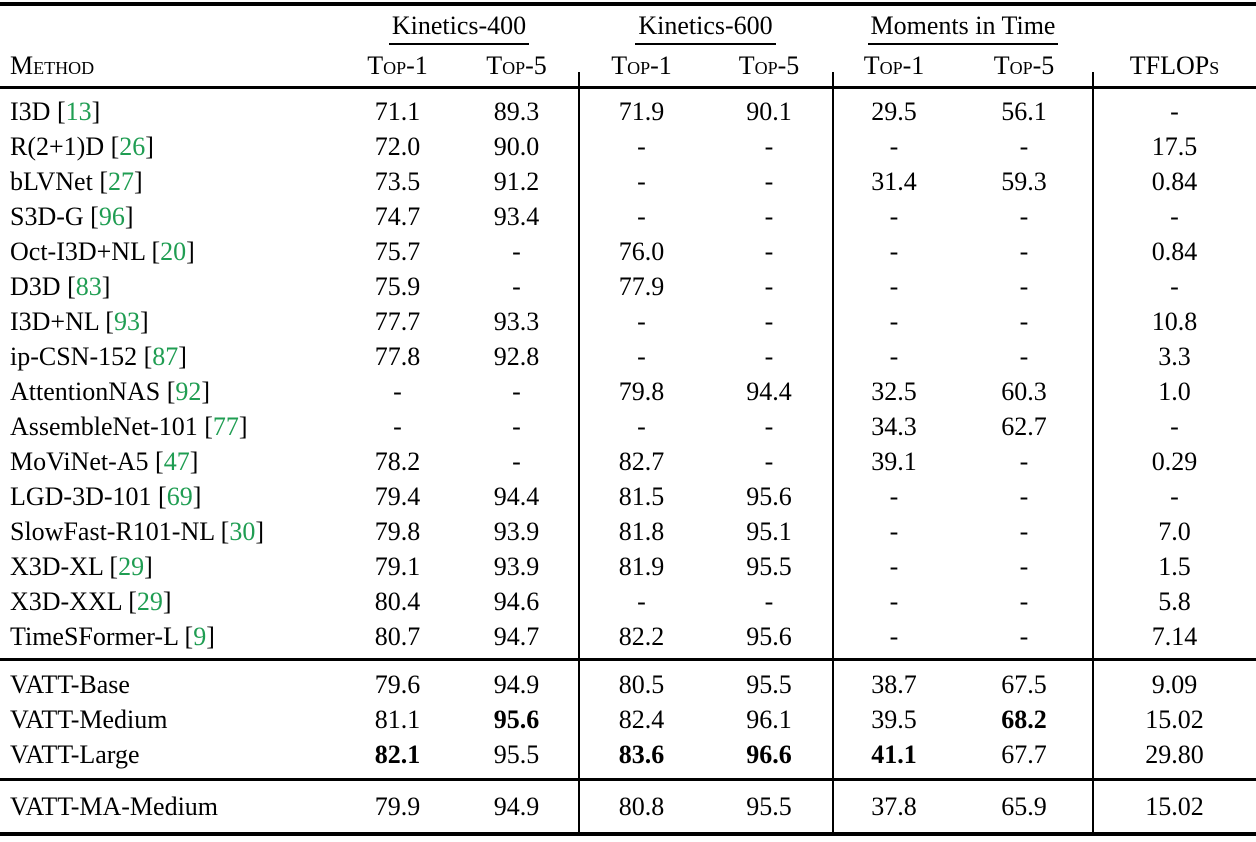  I want to click on value-cell: 32.5, so click(894, 391).